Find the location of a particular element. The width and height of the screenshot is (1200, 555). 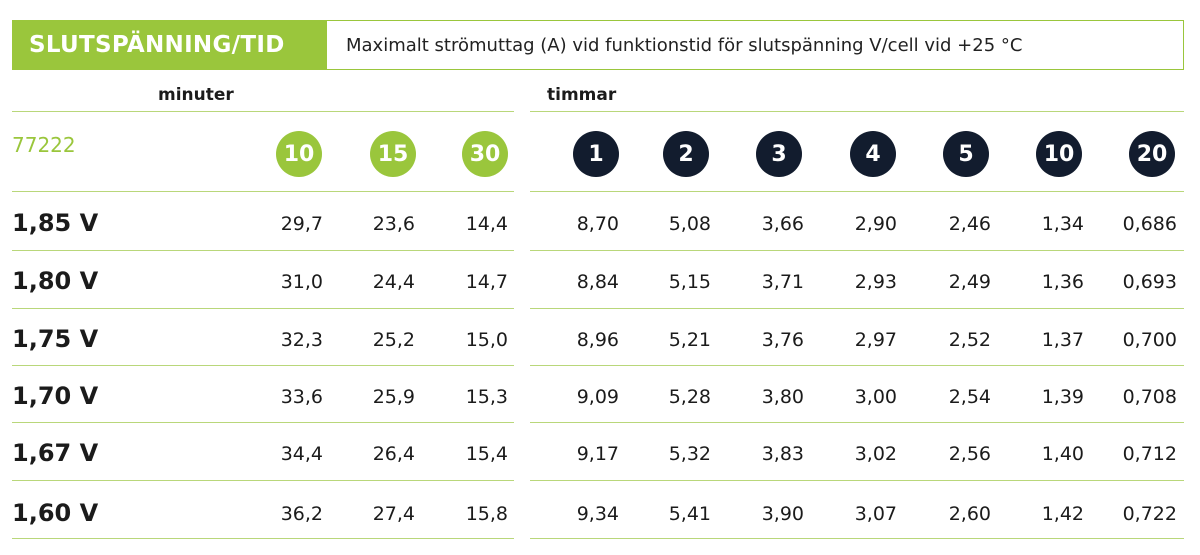

table-cell: 14,7 is located at coordinates (486, 282).